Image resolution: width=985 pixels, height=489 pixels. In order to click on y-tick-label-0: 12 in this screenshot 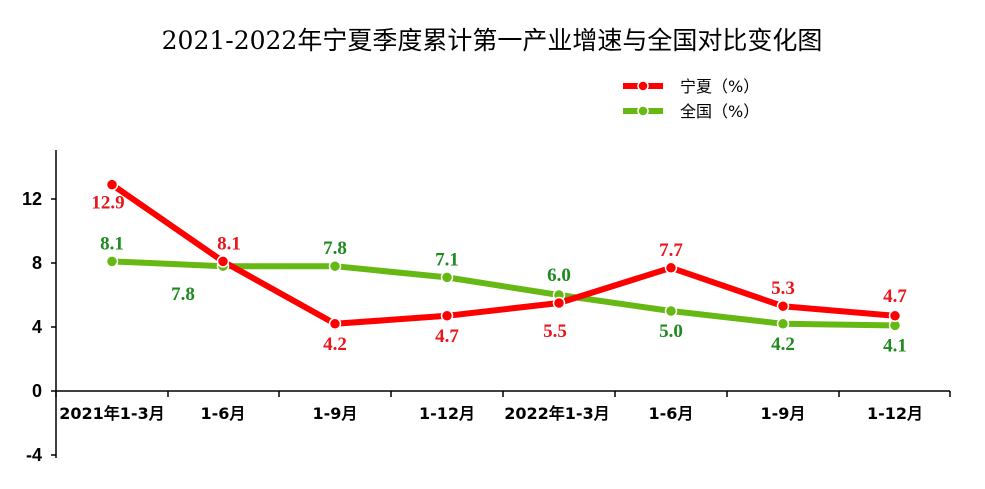, I will do `click(32, 199)`.